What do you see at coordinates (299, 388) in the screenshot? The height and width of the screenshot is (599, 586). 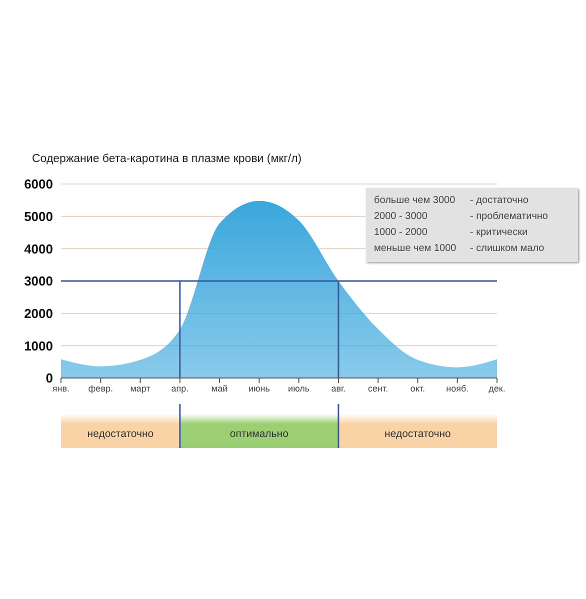 I see `x-tick-label: июль` at bounding box center [299, 388].